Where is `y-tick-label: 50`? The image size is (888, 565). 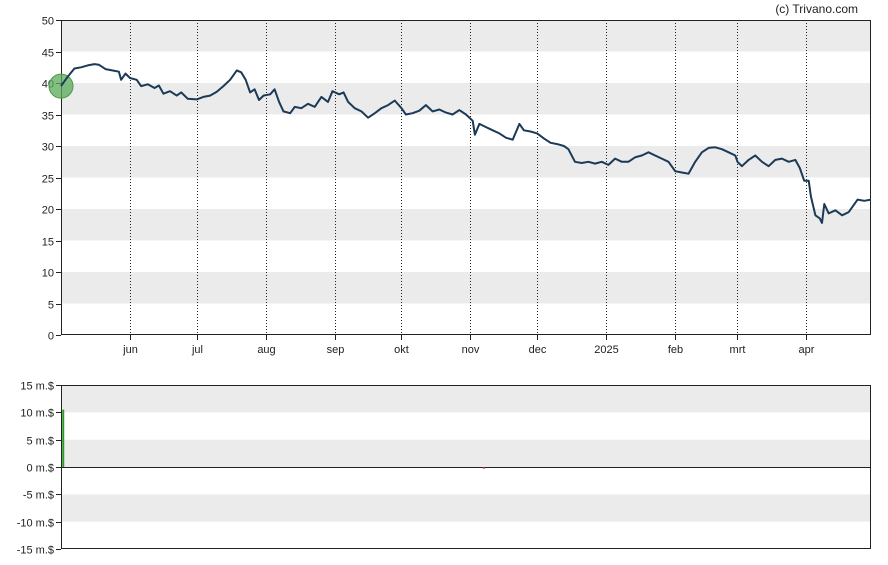 y-tick-label: 50 is located at coordinates (48, 22).